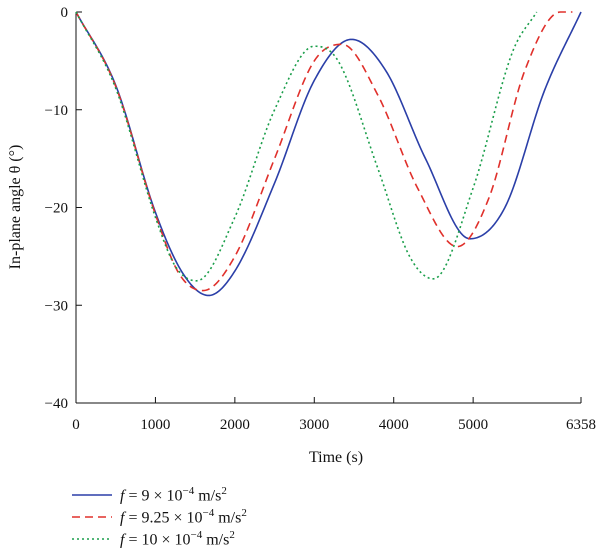 This screenshot has width=600, height=556. Describe the element at coordinates (235, 425) in the screenshot. I see `x-tick-label: 2000` at that location.